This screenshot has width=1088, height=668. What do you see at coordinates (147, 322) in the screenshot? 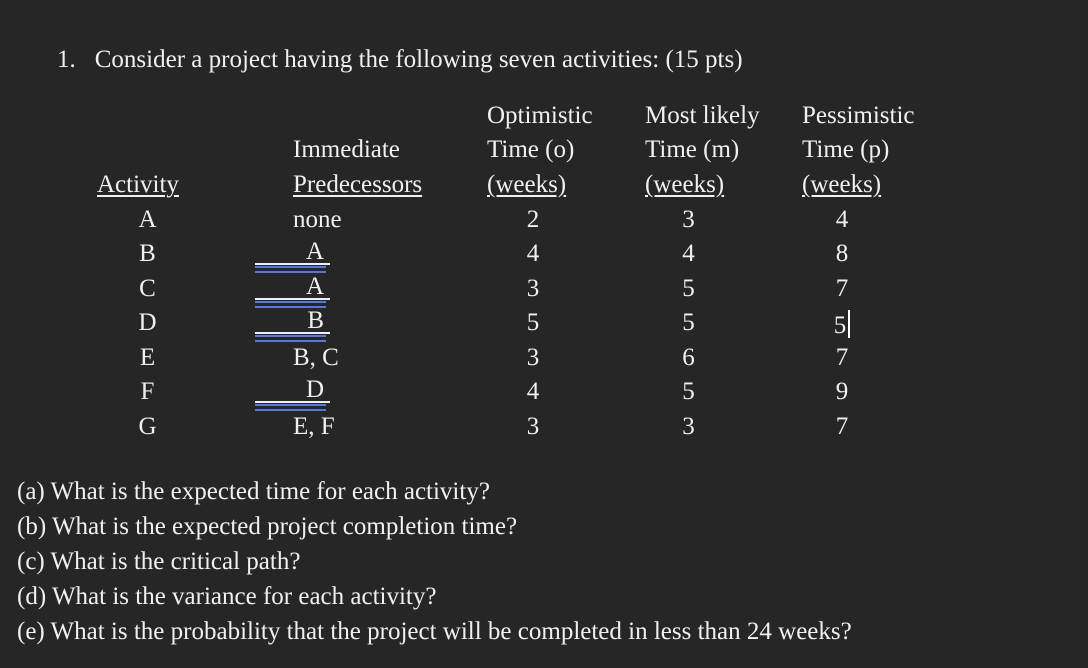
I see `activity-cell: D` at bounding box center [147, 322].